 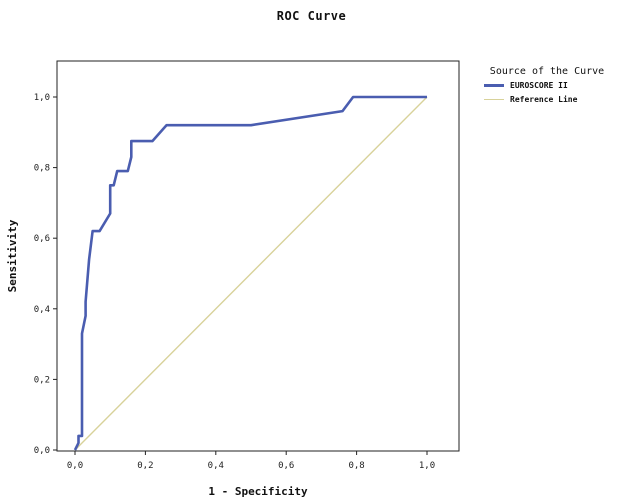 What do you see at coordinates (258, 491) in the screenshot?
I see `x-axis-label: 1 - Specificity` at bounding box center [258, 491].